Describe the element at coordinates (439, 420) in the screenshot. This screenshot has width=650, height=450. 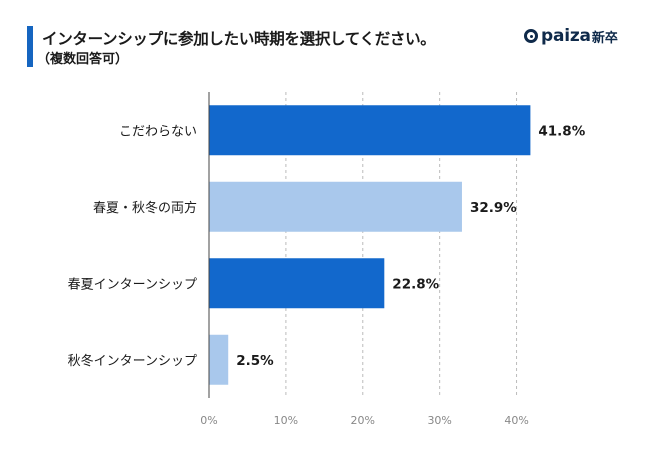
I see `x-tick-label: 30%` at that location.